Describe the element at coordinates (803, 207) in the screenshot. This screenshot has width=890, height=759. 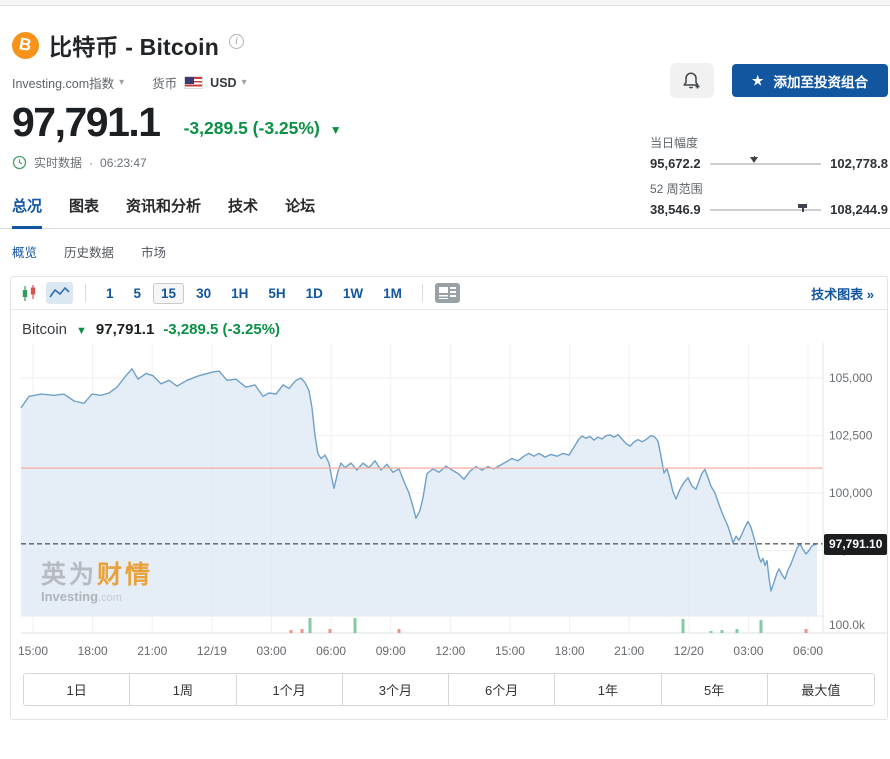
I see `week52-range-marker` at that location.